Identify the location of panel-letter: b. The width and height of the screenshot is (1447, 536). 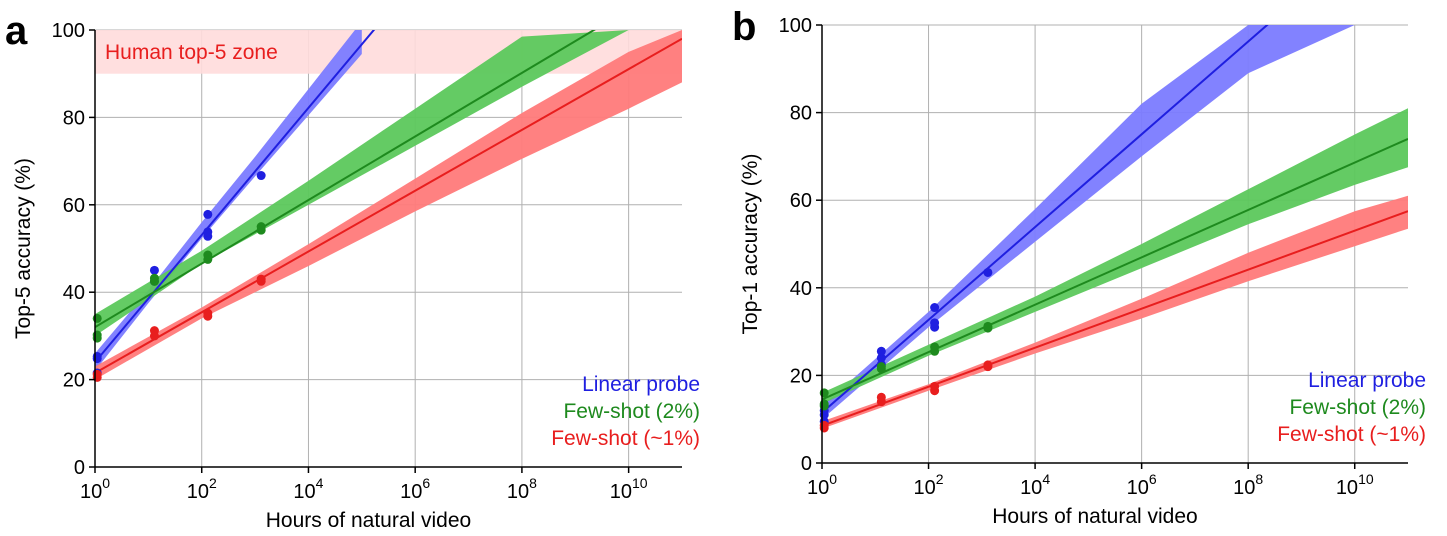
(744, 27).